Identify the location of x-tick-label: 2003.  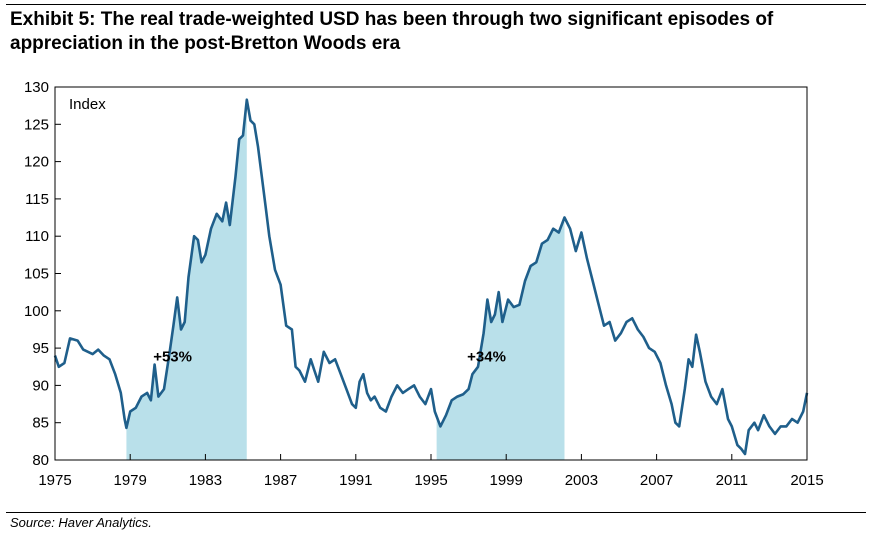
(581, 480).